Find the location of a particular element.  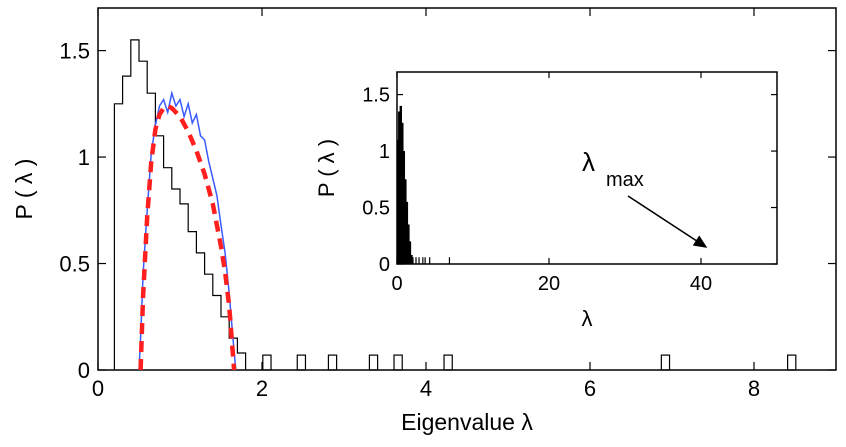

main-y-tick-label: 1 is located at coordinates (84, 157).